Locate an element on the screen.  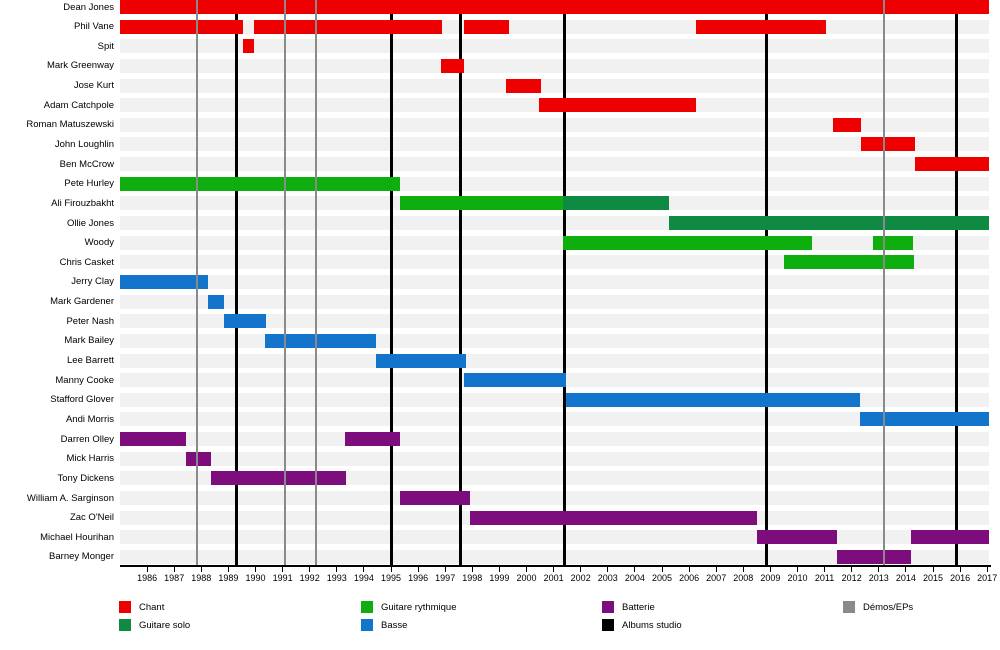
x-axis-tick-label: 1996 is located at coordinates (418, 578).